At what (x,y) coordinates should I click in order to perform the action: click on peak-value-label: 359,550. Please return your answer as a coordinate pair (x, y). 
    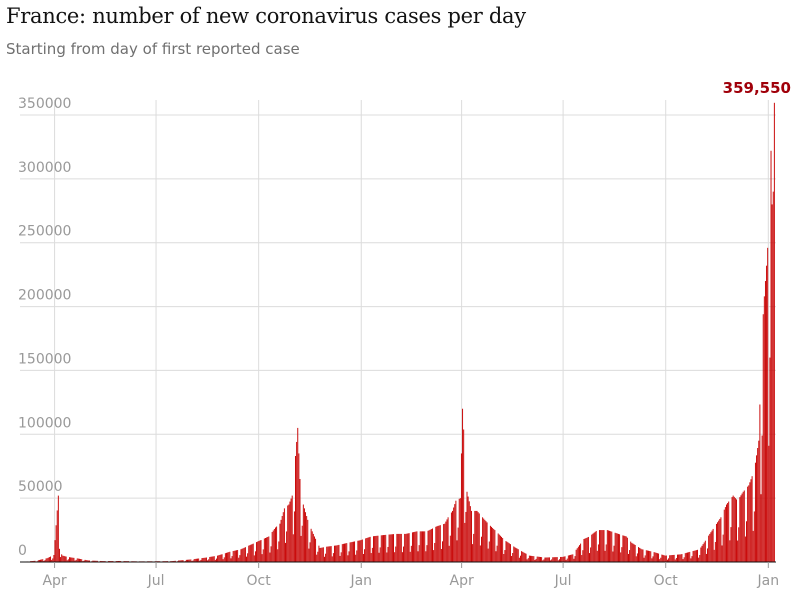
    Looking at the image, I should click on (757, 88).